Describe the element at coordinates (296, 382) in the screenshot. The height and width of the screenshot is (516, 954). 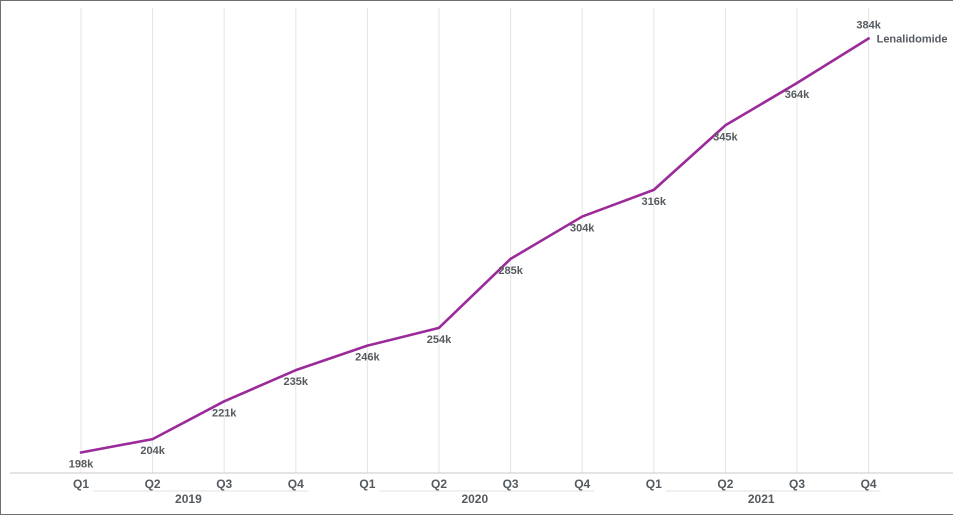
I see `data-label: 235k` at that location.